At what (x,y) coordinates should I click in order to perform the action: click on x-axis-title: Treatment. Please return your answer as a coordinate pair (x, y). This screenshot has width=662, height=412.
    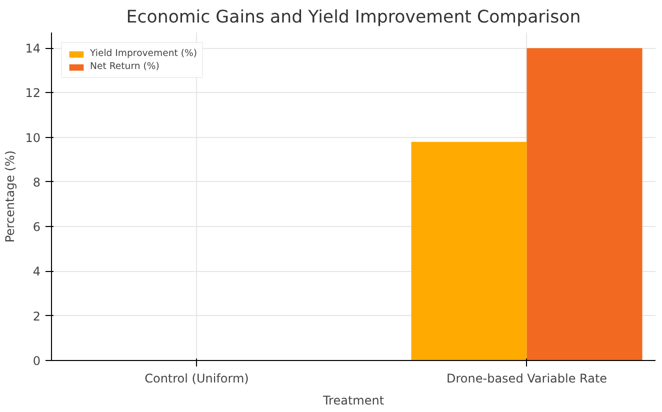
    Looking at the image, I should click on (353, 401).